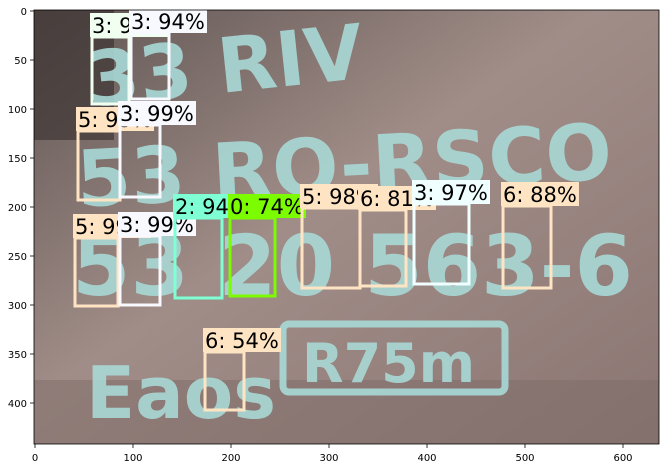 The height and width of the screenshot is (469, 669). I want to click on y-tick-label: 200, so click(17, 208).